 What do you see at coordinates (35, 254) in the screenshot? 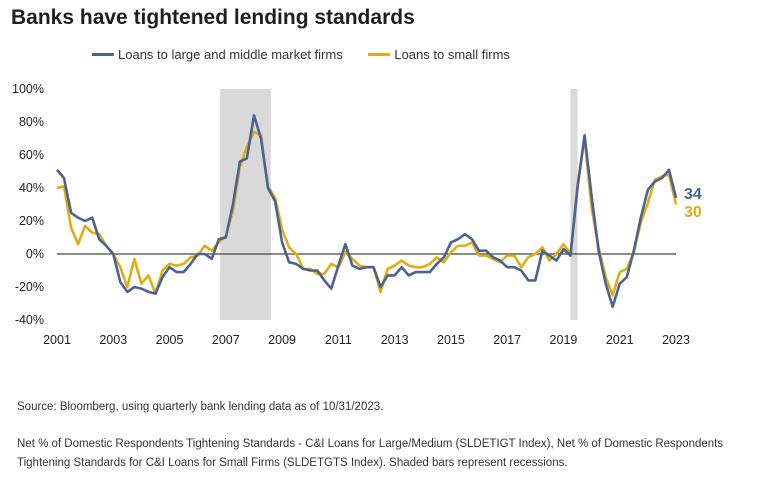
I see `y-tick-label: 0%` at bounding box center [35, 254].